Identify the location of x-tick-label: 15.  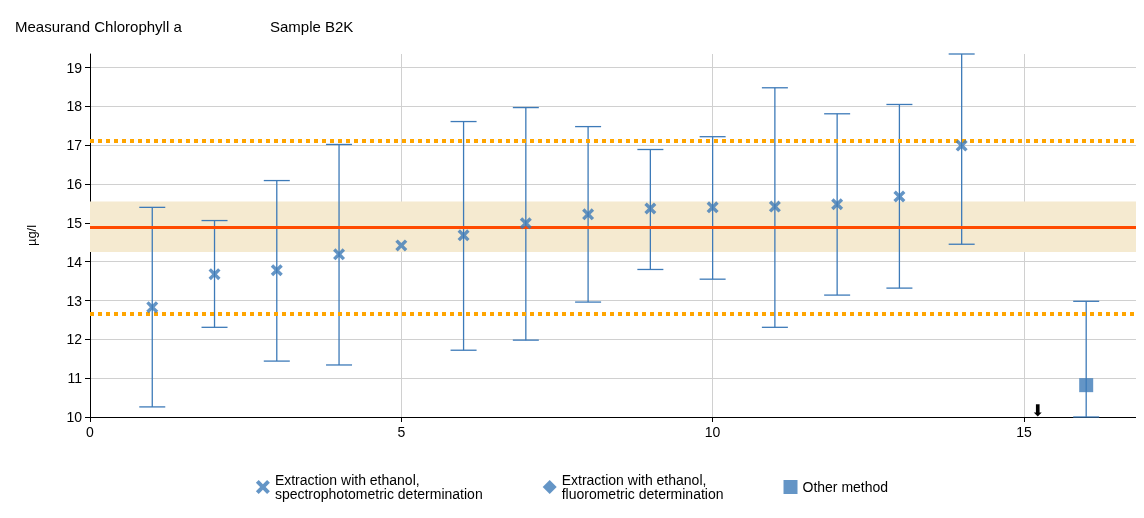
(1024, 432).